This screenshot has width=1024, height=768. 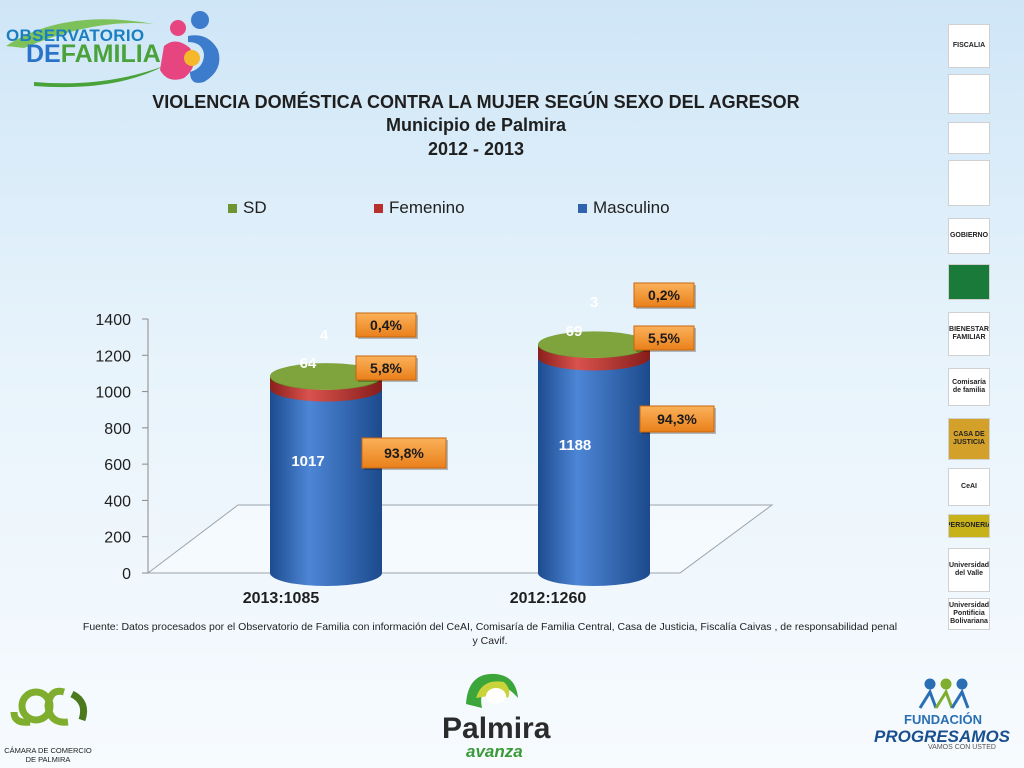 I want to click on comisaria-logo: Comisaría de familia, so click(x=969, y=387).